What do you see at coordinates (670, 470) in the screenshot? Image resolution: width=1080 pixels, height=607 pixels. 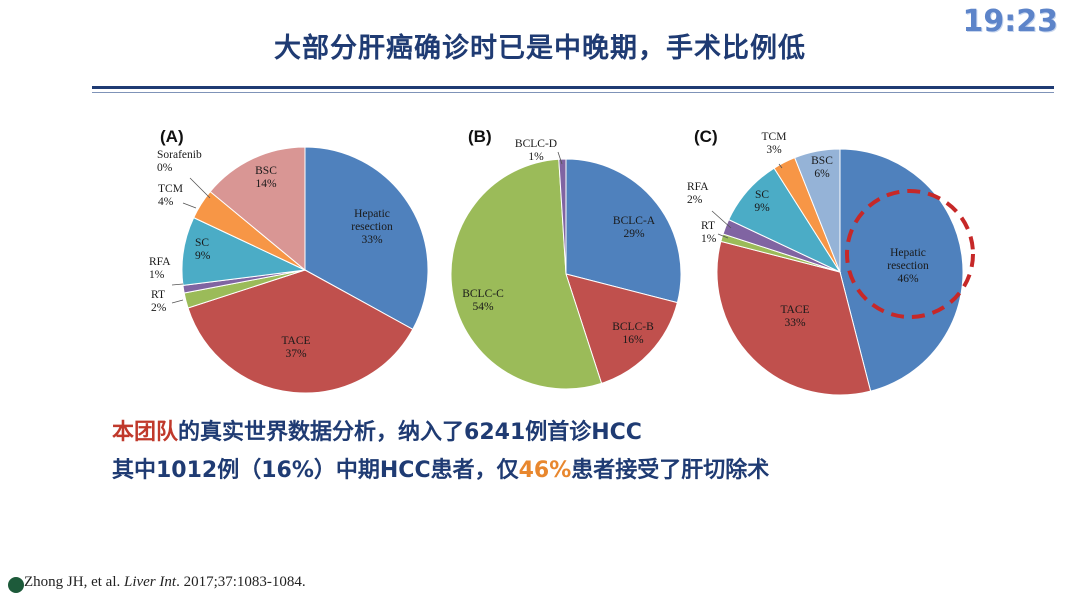 I see `summary-line-2-end: 患者接受了肝切除术` at bounding box center [670, 470].